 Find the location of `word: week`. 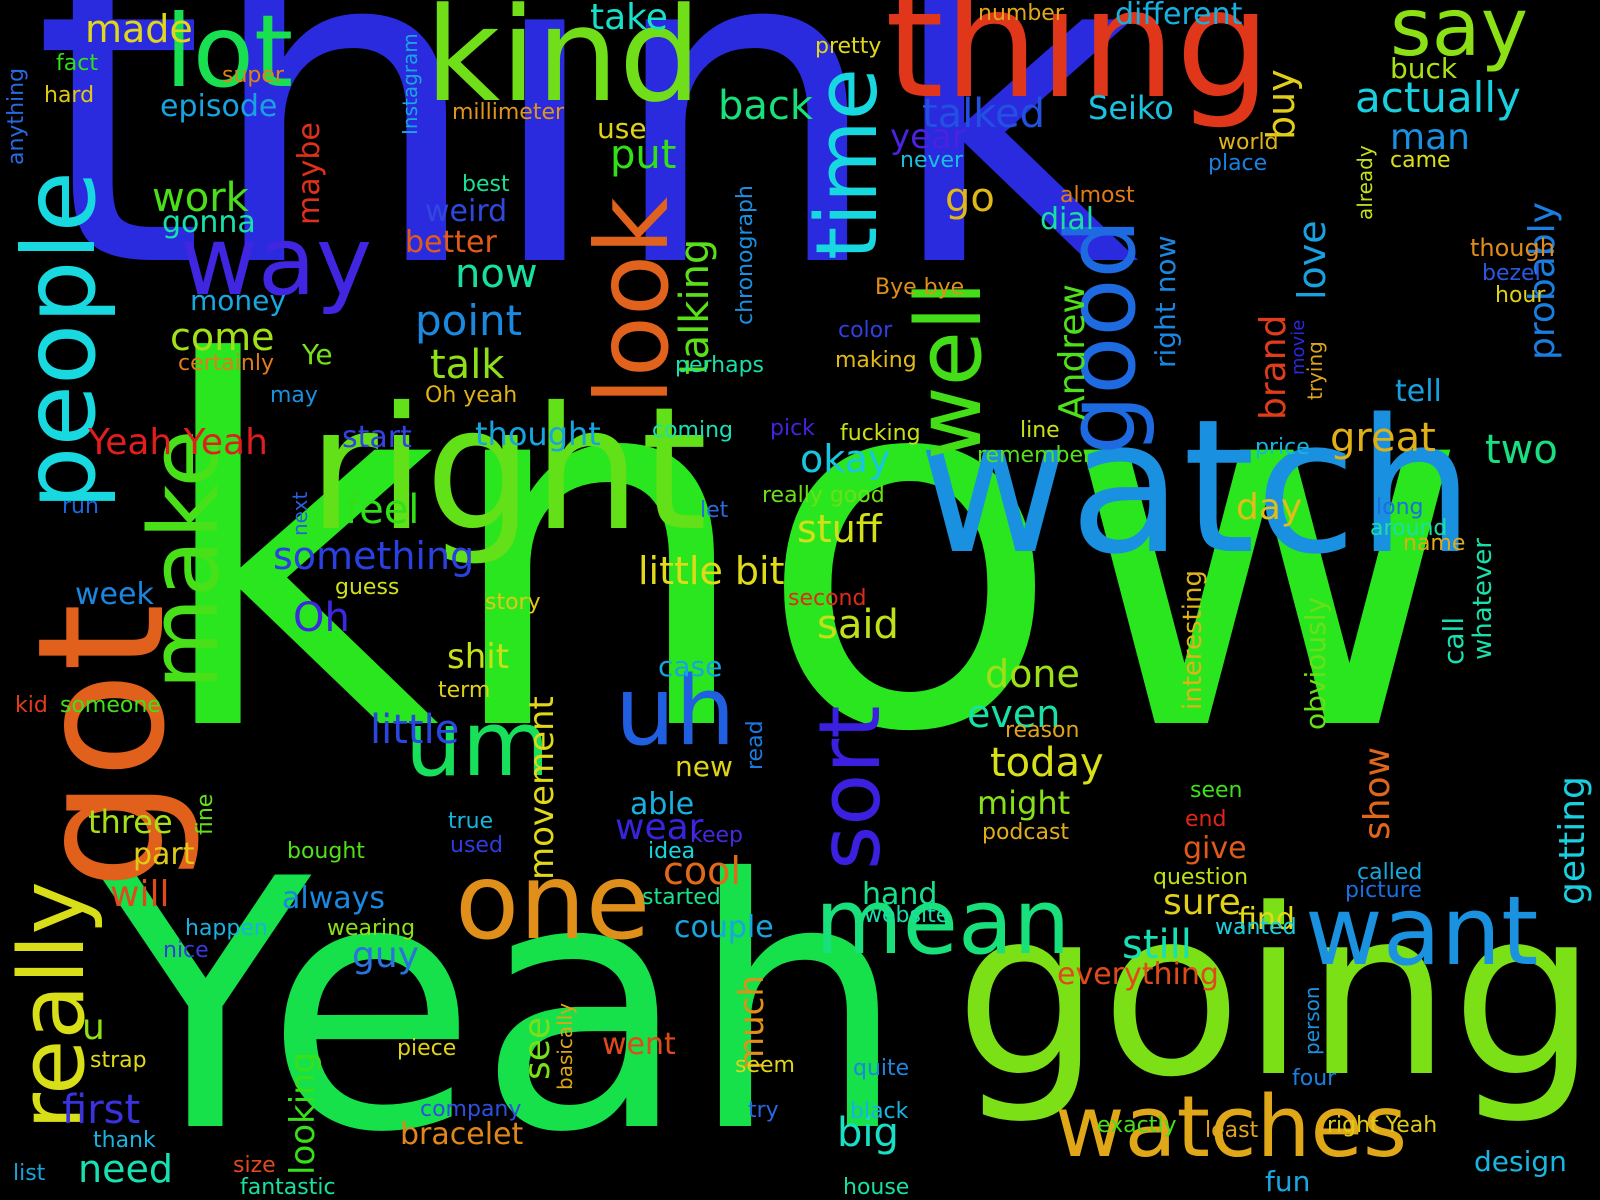

word: week is located at coordinates (114, 594).